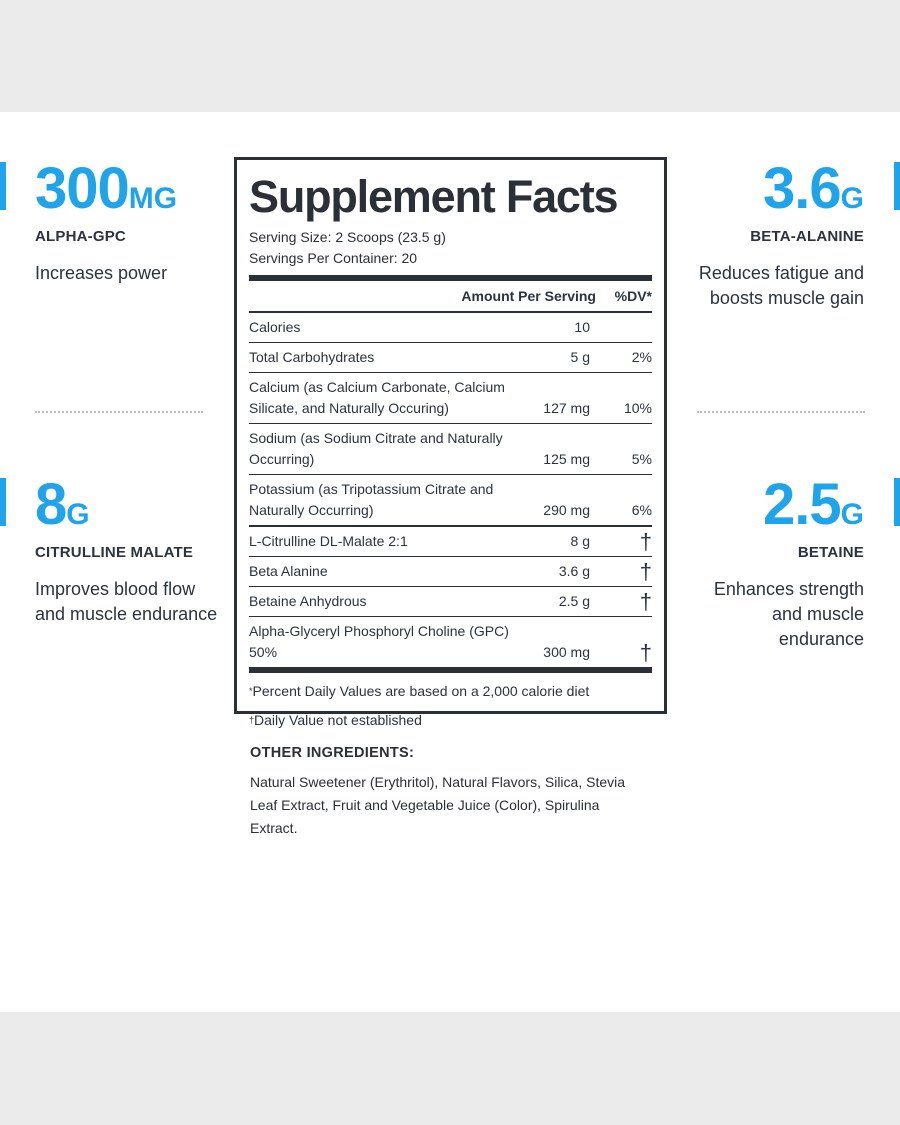  Describe the element at coordinates (308, 601) in the screenshot. I see `row-label: Betaine Anhydrous` at that location.